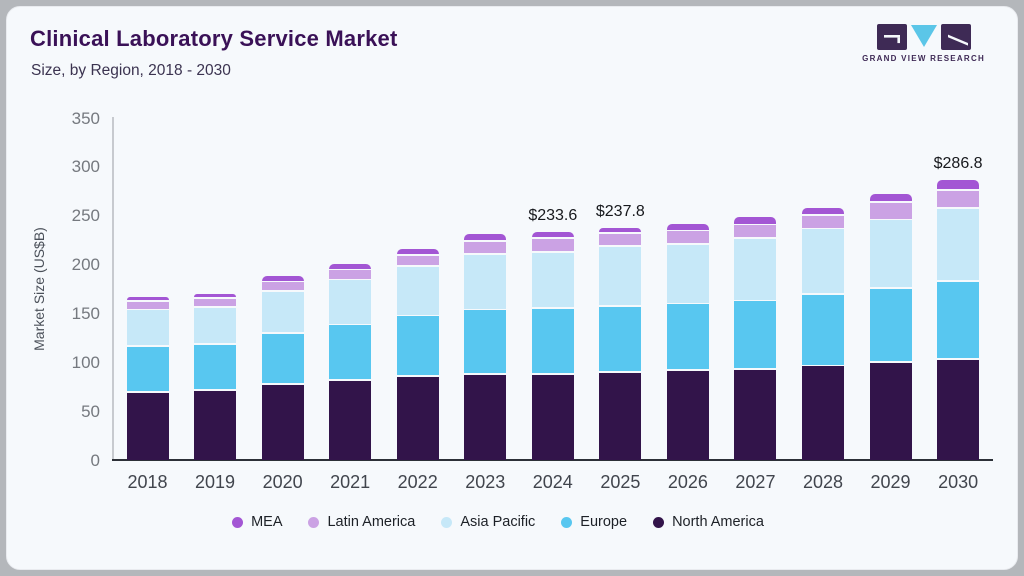 The height and width of the screenshot is (576, 1024). I want to click on bar-2024-latin-america, so click(552, 245).